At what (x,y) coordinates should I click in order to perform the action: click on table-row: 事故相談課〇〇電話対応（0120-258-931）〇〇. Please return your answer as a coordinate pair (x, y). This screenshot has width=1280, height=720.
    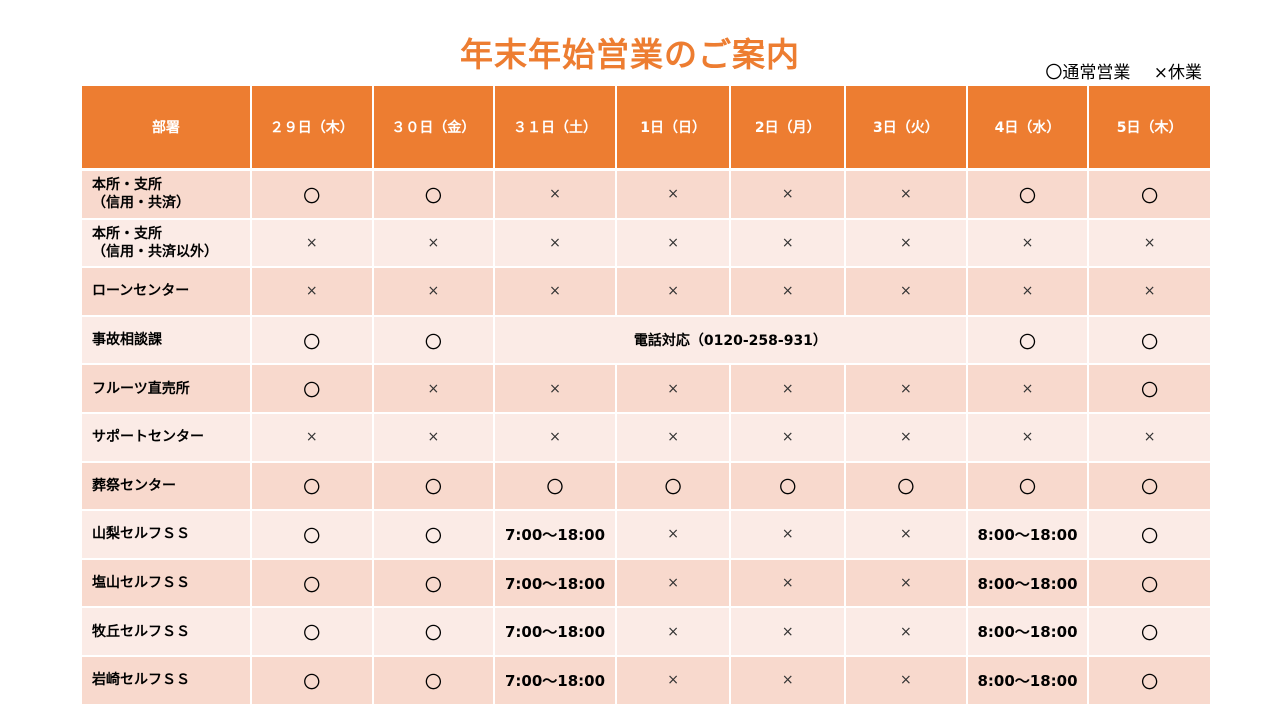
    Looking at the image, I should click on (646, 340).